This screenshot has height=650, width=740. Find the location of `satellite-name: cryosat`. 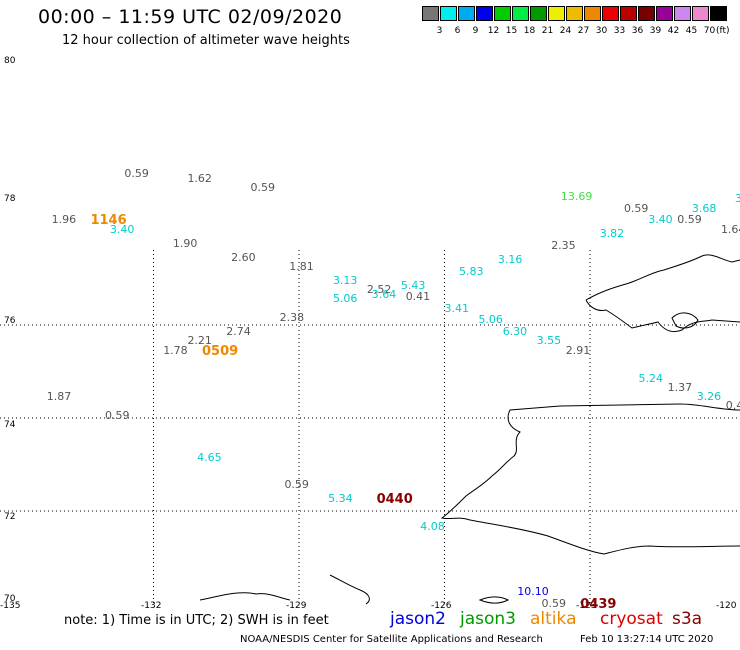

satellite-name: cryosat is located at coordinates (631, 619).